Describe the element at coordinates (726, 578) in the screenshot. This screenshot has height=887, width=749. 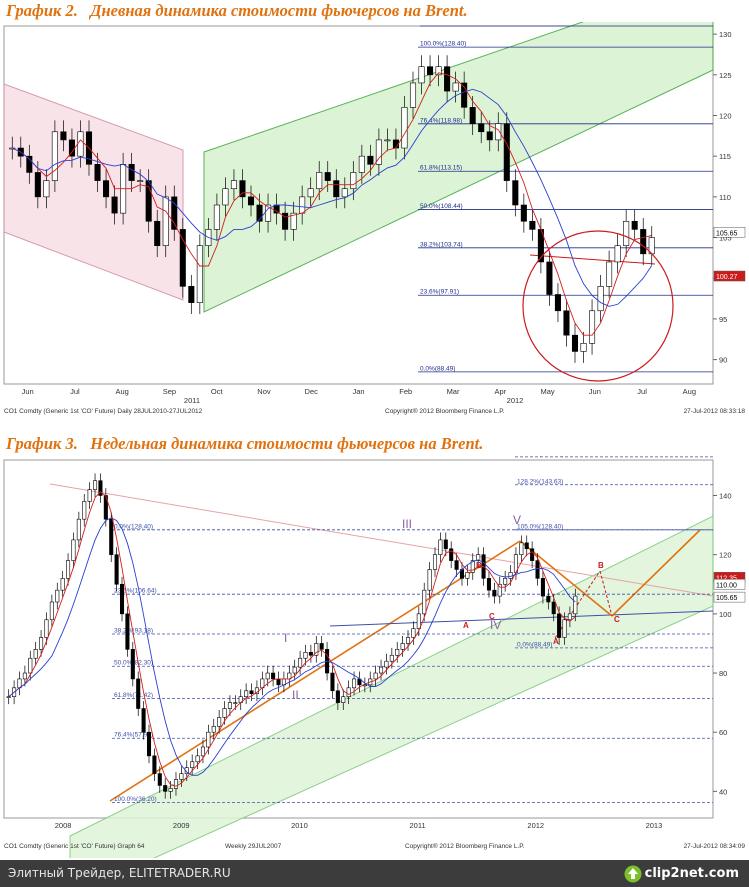
I see `price-tag-label: 112.35` at that location.